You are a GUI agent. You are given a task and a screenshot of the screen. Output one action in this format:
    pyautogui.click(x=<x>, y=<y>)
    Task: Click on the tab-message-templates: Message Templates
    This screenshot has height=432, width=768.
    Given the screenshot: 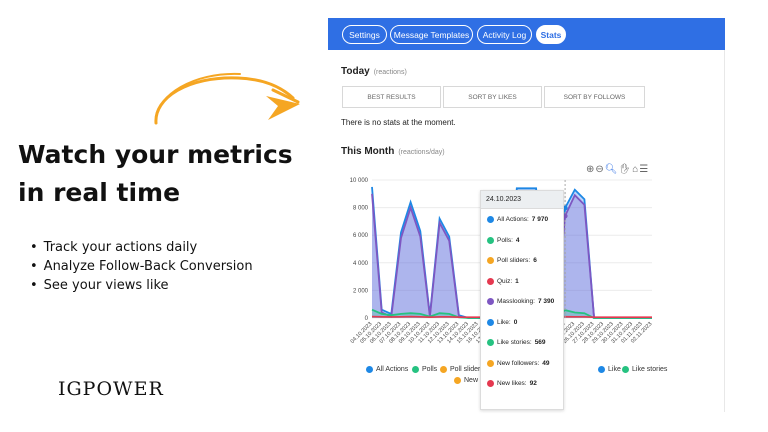 What is the action you would take?
    pyautogui.click(x=431, y=34)
    